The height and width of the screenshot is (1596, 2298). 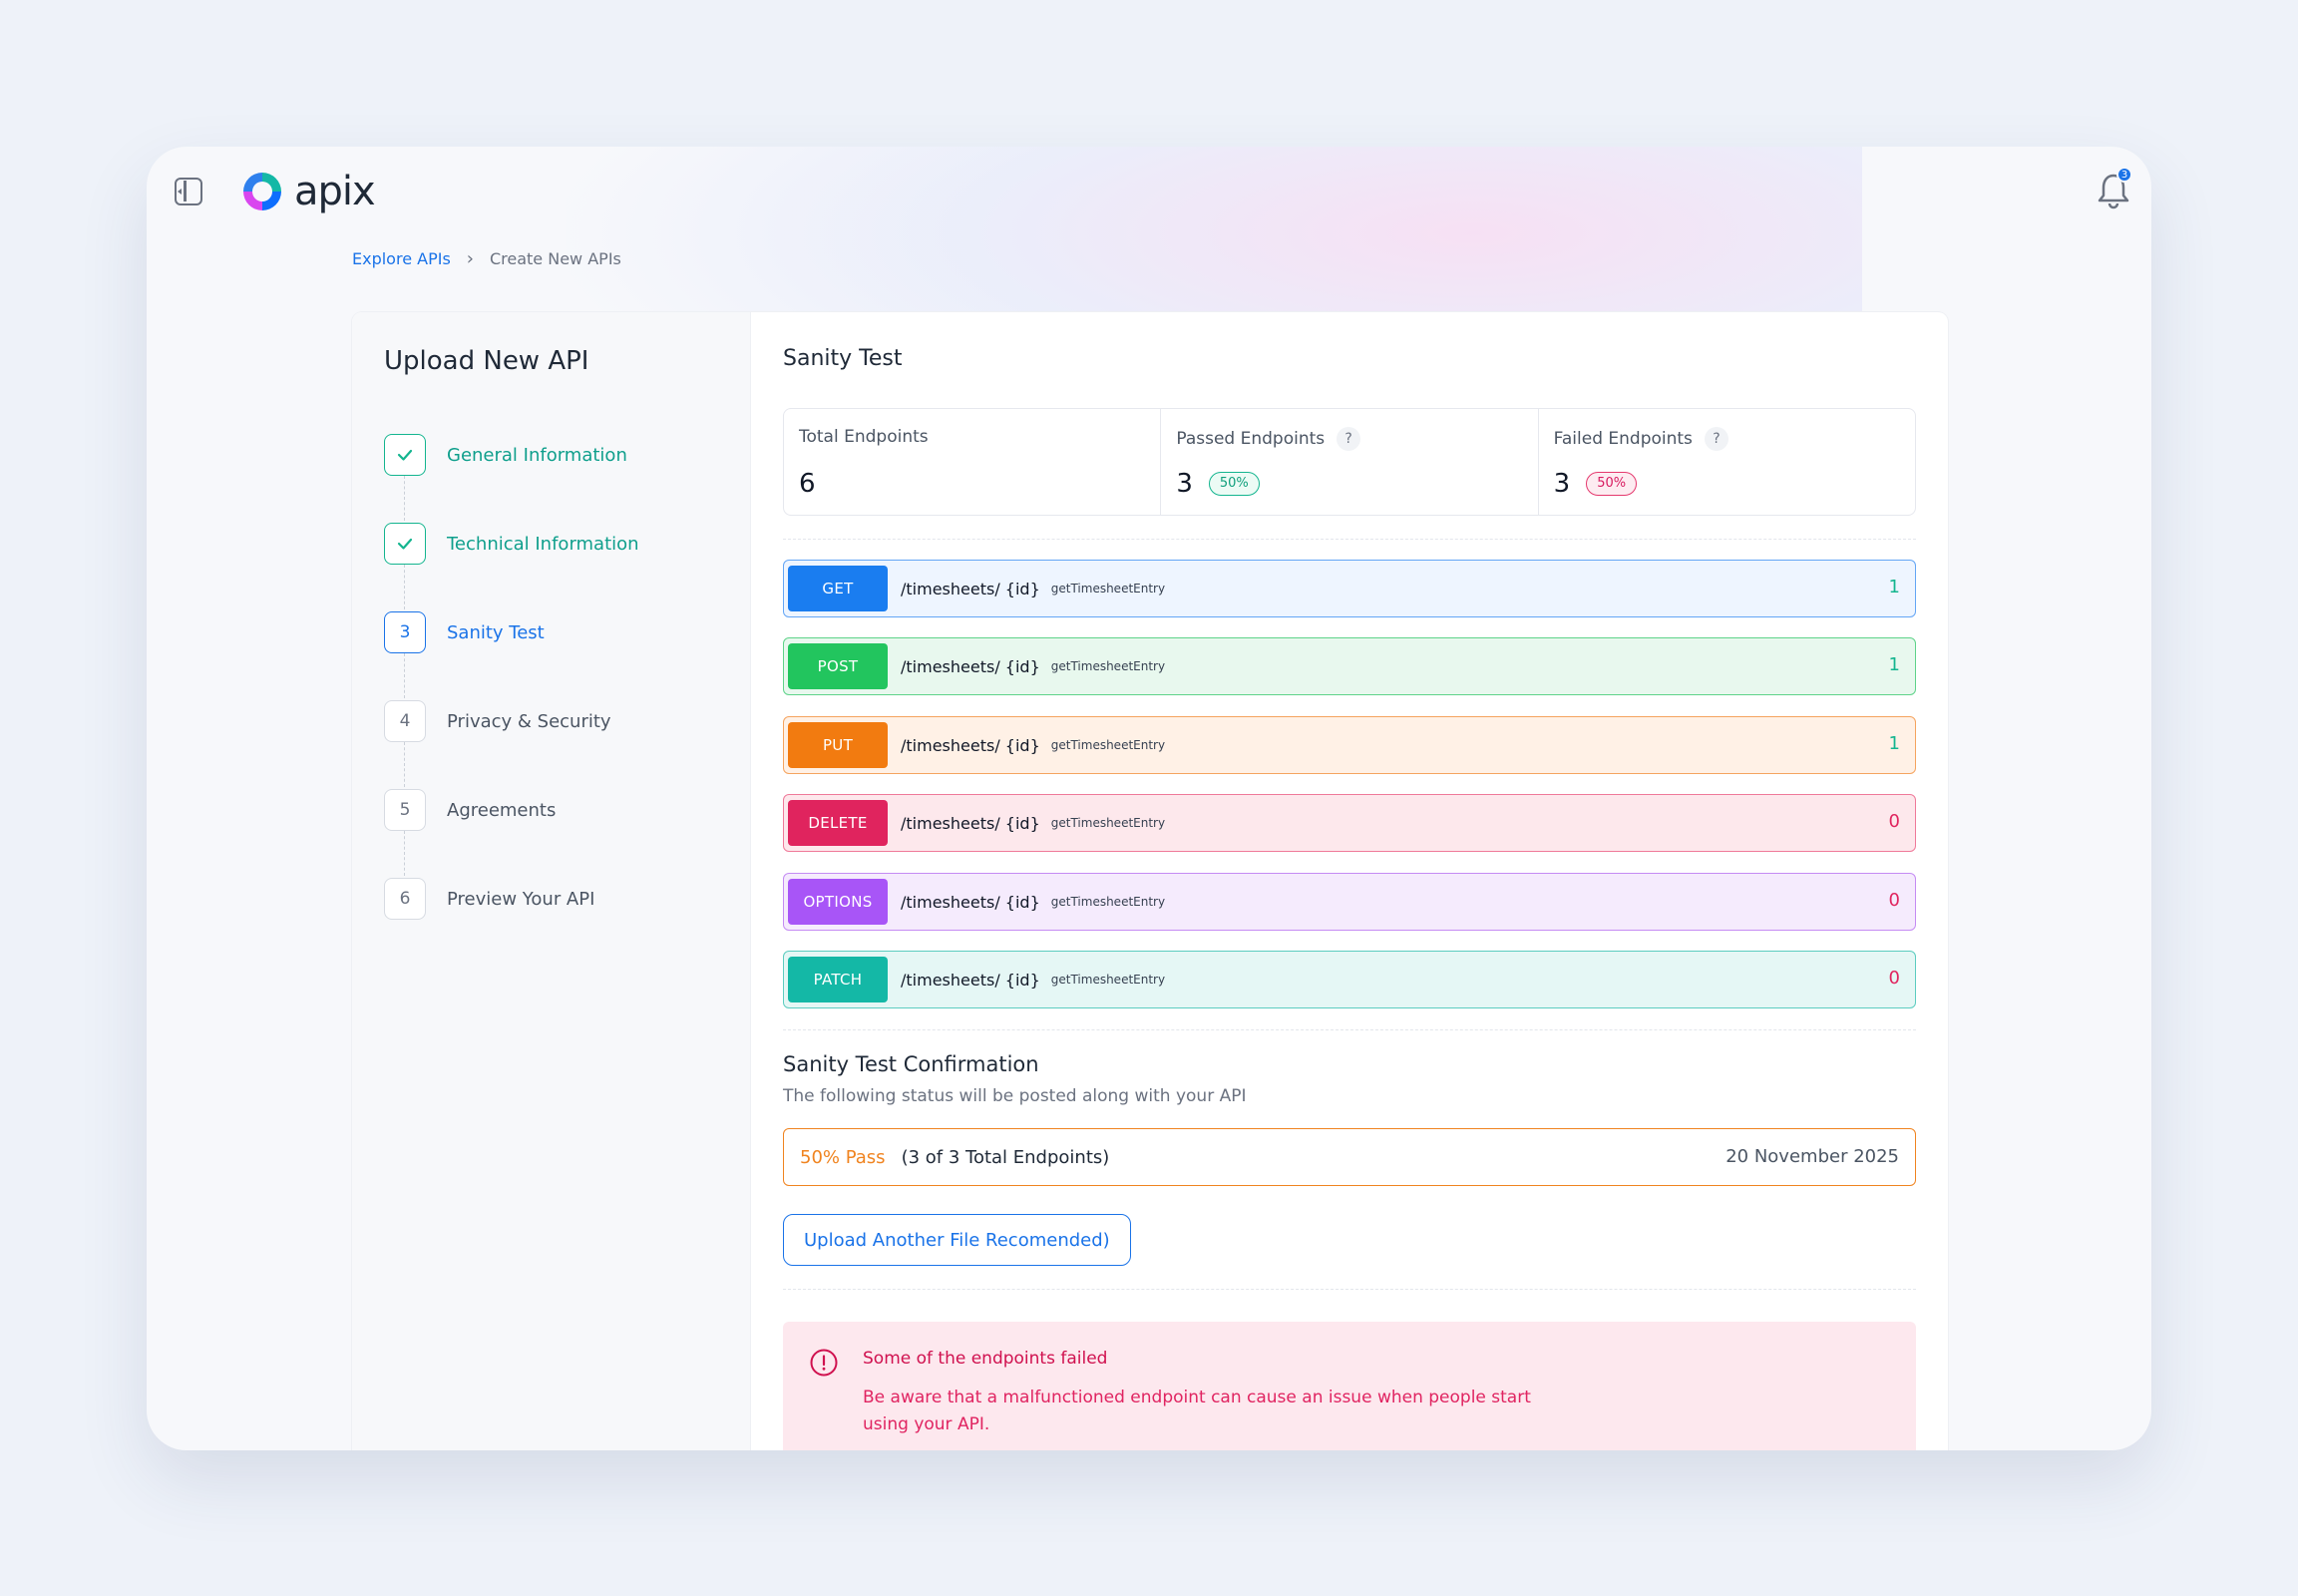 I want to click on section-title: Sanity Test, so click(x=843, y=358).